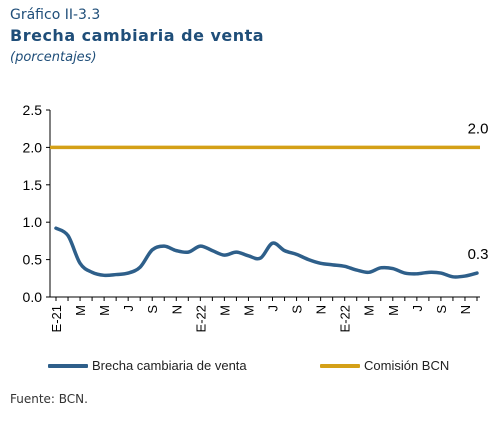 This screenshot has height=432, width=502. I want to click on figure-number: Gráfico II-3.3, so click(55, 15).